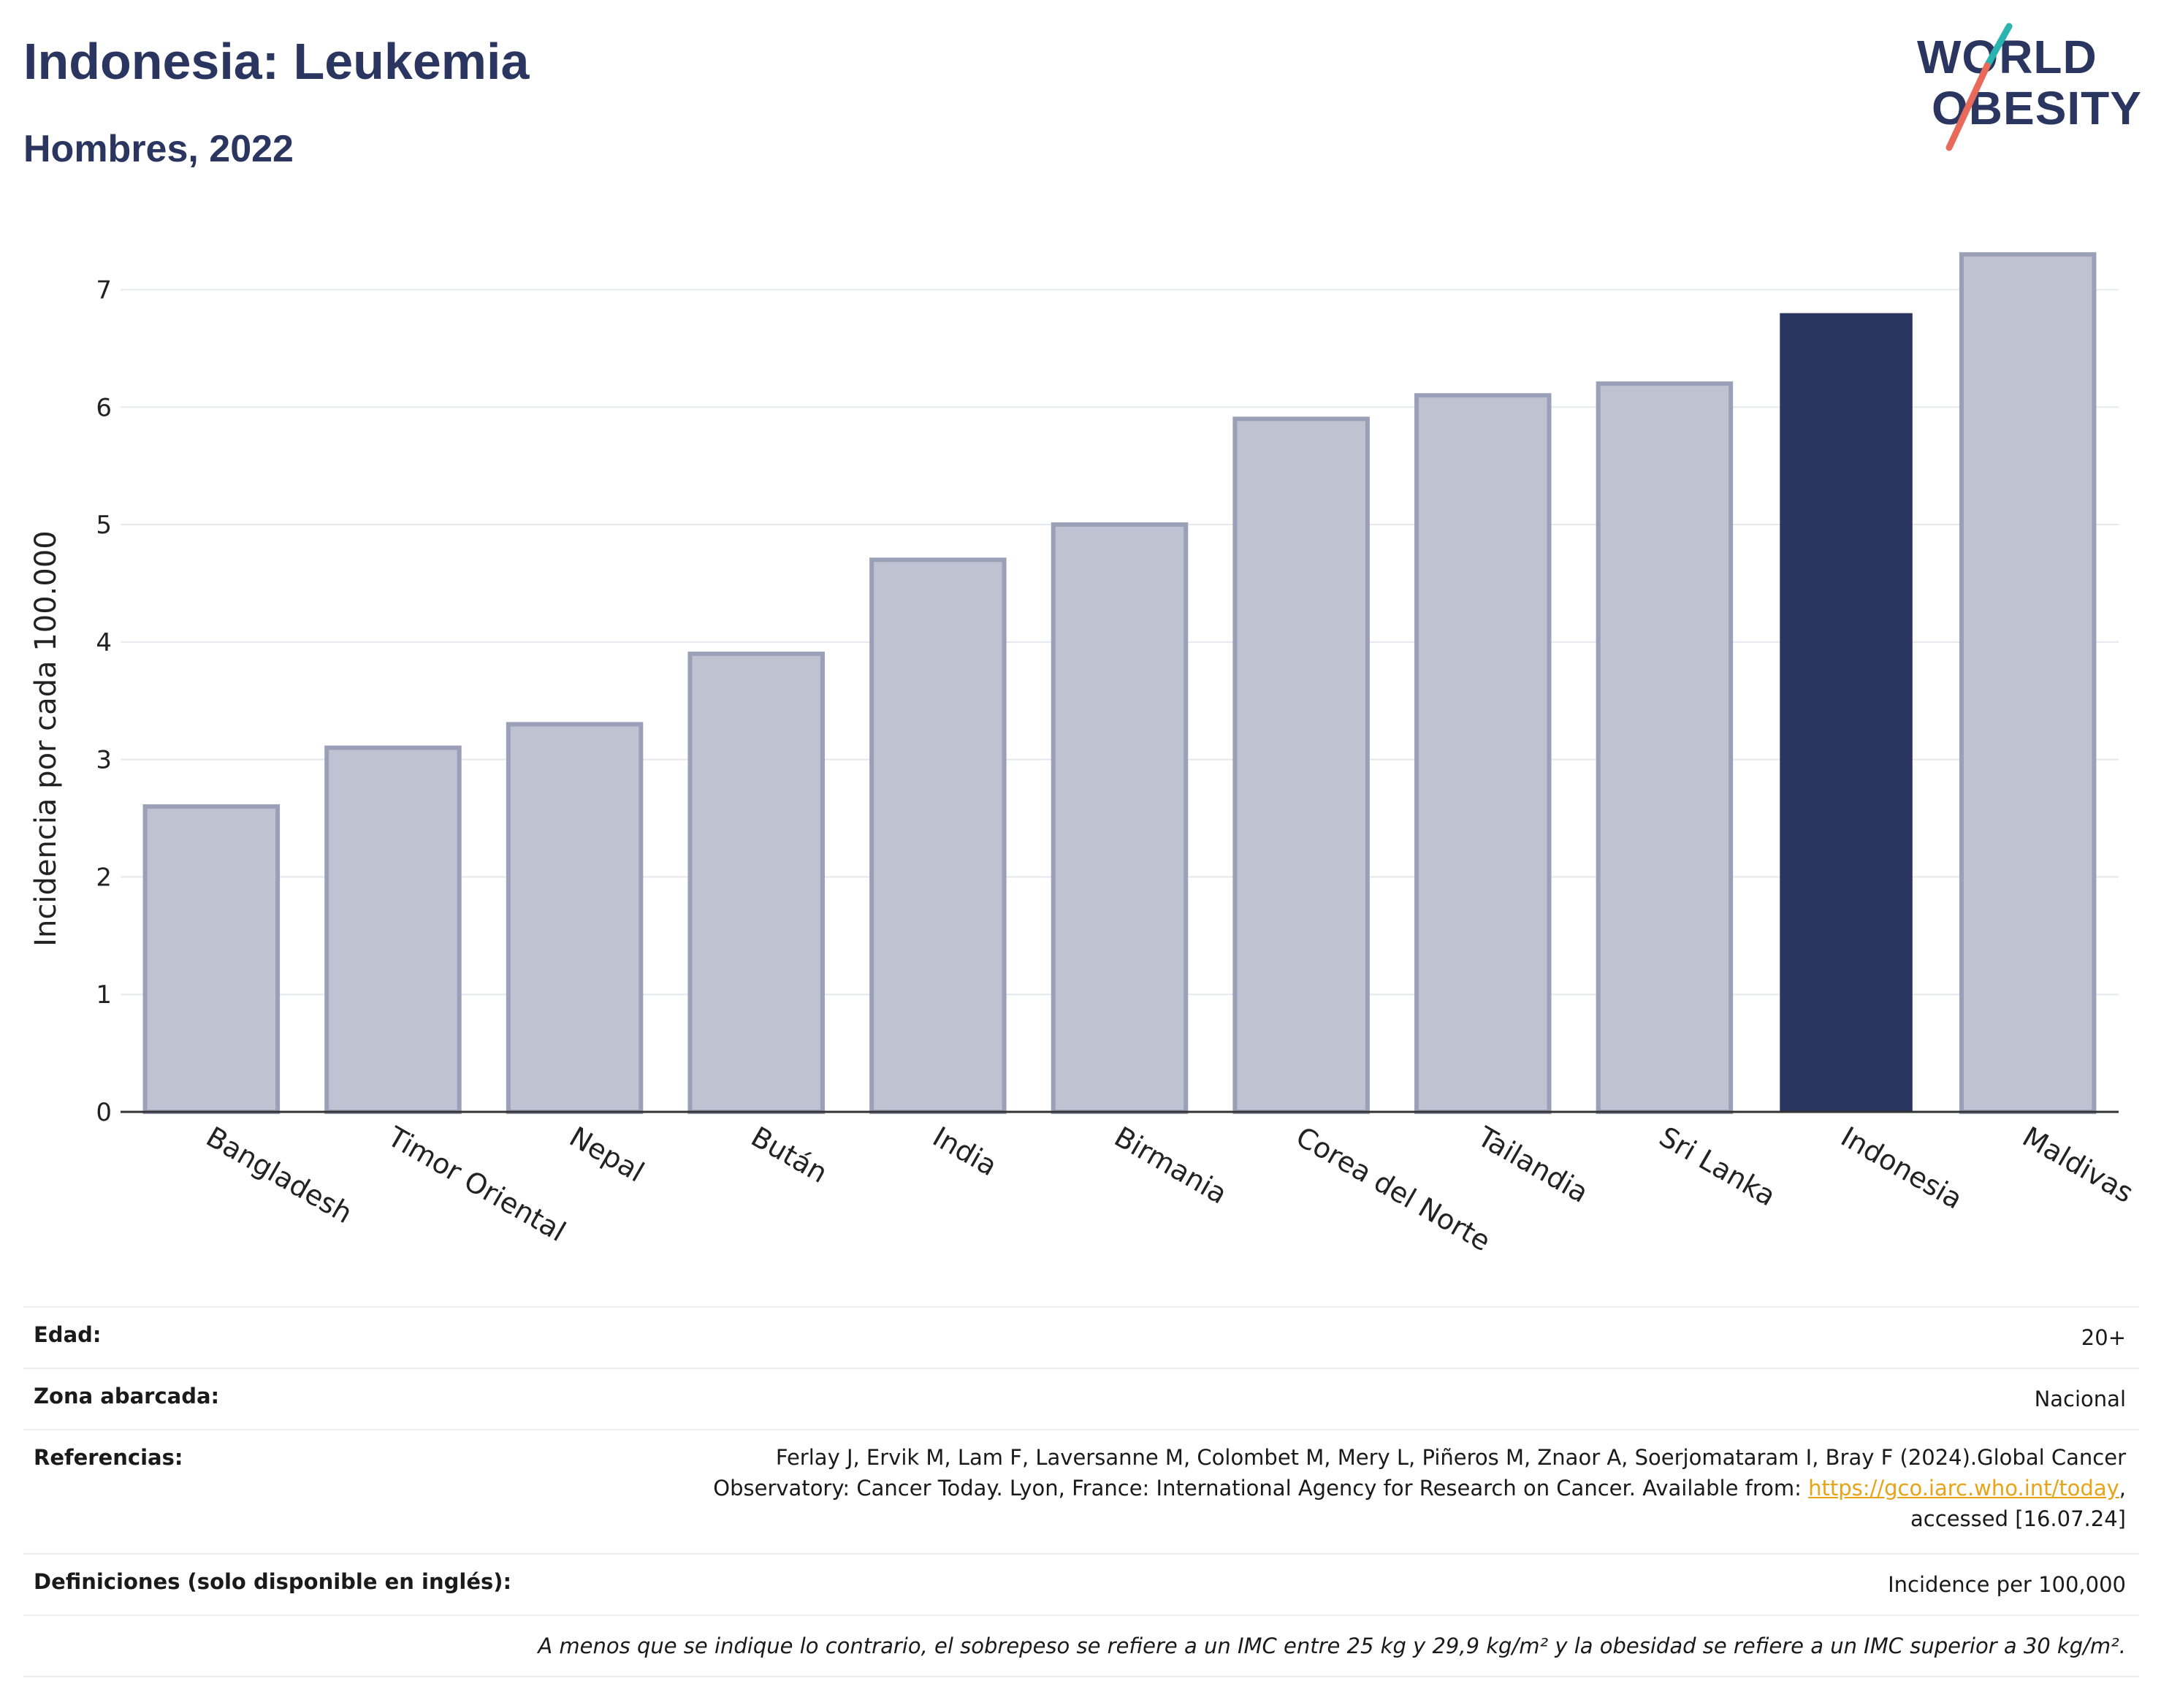  Describe the element at coordinates (575, 918) in the screenshot. I see `bar-nepal` at that location.